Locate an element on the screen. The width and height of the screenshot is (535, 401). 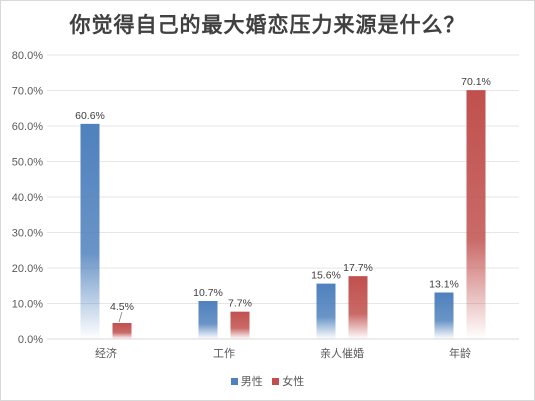
data-label-female-0: 4.5% is located at coordinates (122, 307).